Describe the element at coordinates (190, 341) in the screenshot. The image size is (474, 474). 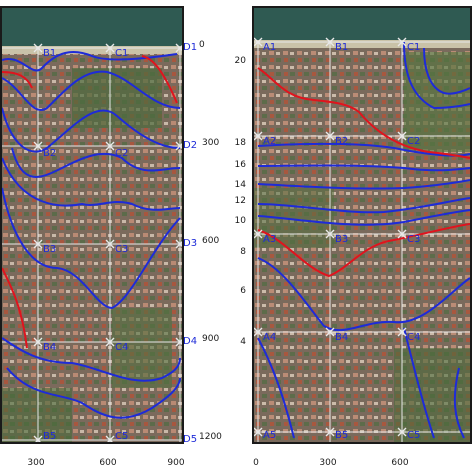
I see `side-label: D4` at that location.